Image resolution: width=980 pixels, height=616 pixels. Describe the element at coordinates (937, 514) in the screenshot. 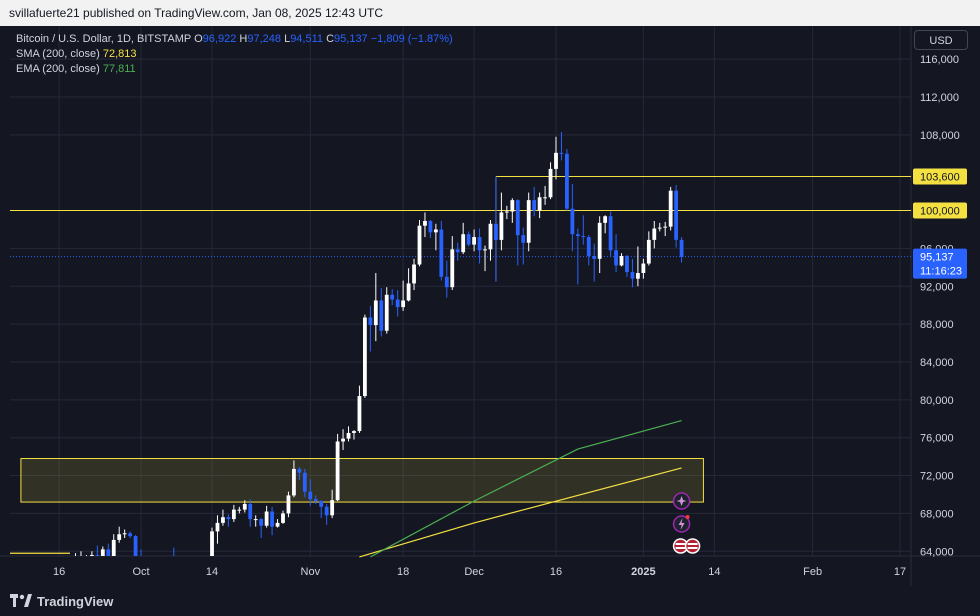

I see `y-tick-label: 68,000` at that location.